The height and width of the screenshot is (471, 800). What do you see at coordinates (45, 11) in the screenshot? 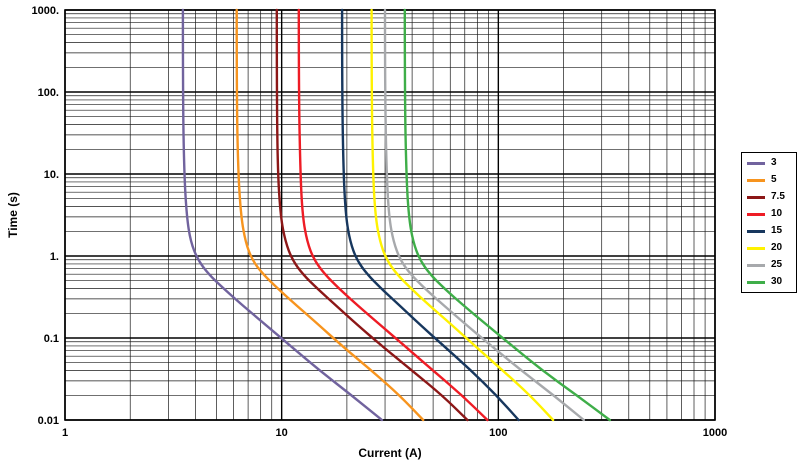
I see `y-tick-label: 1000.` at bounding box center [45, 11].